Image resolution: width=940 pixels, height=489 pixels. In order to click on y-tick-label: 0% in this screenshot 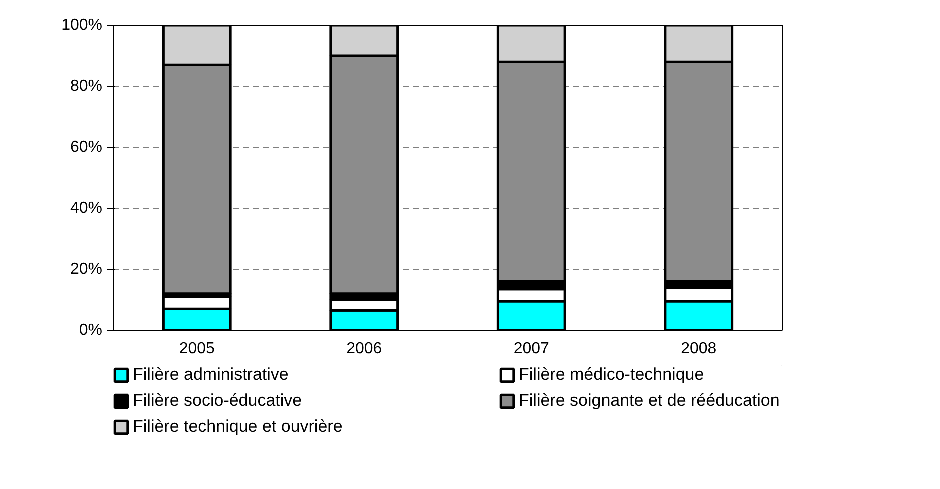, I will do `click(90, 330)`.